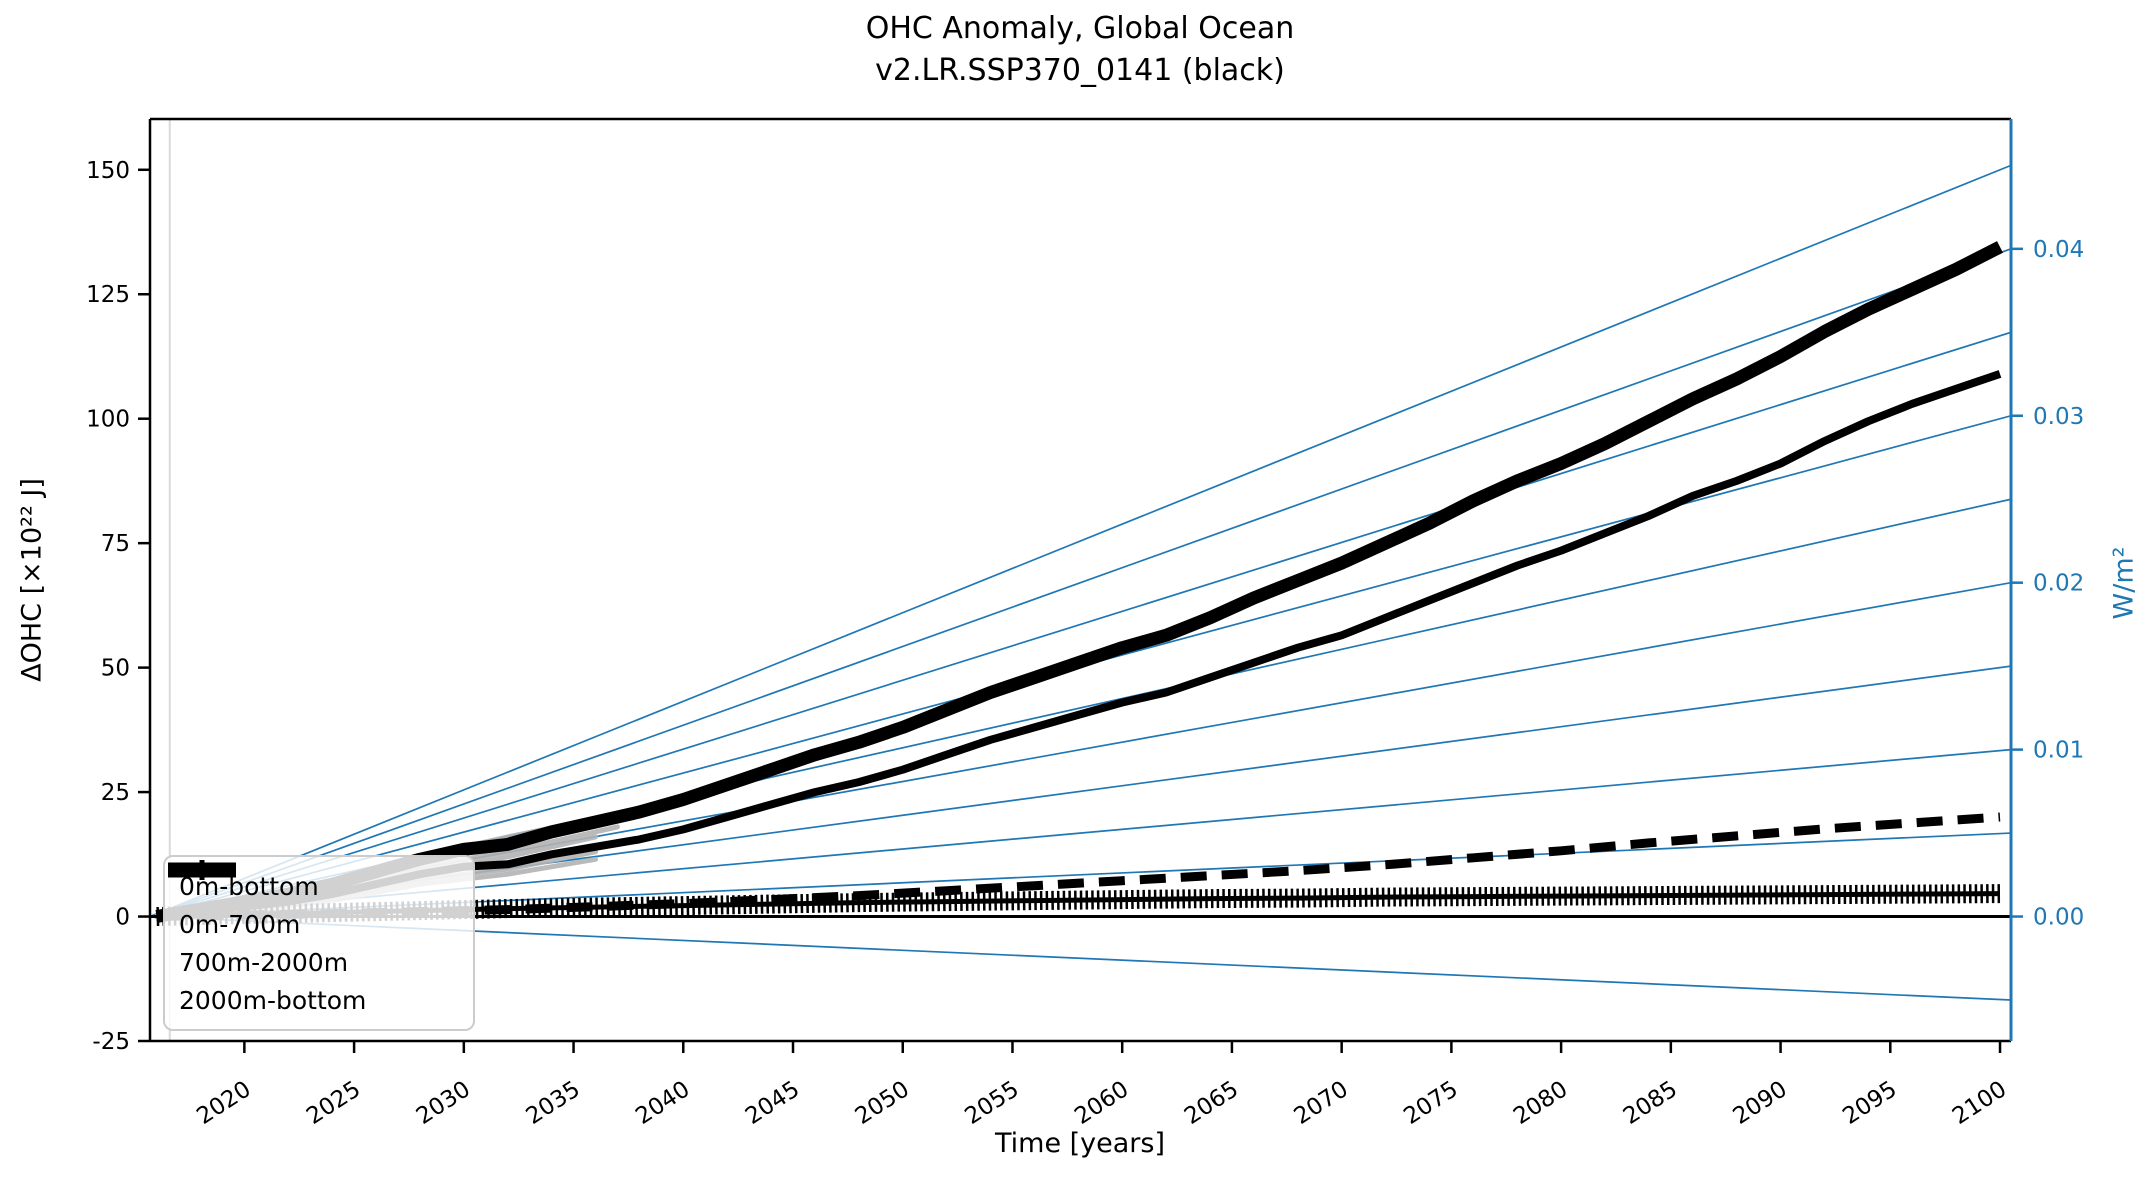 The width and height of the screenshot is (2155, 1187). I want to click on y-right-tick-label: 0.04, so click(2058, 250).